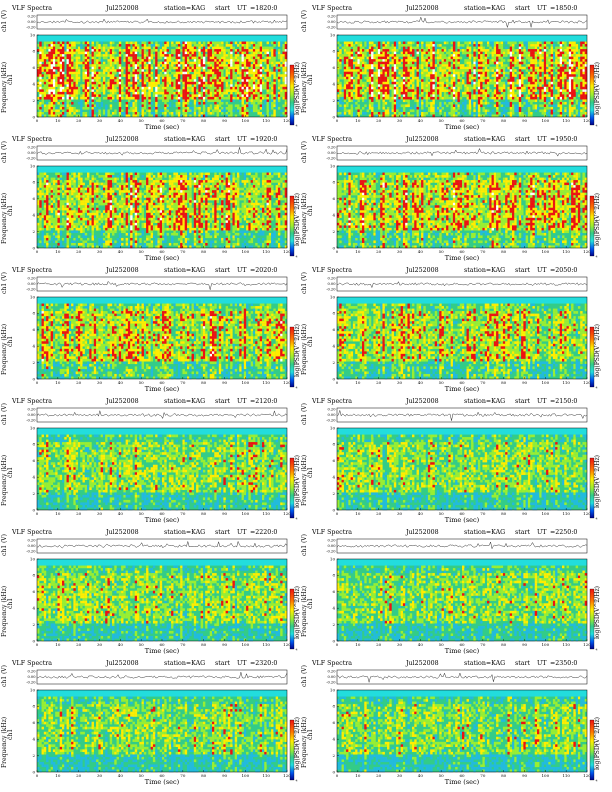 The height and width of the screenshot is (792, 612). What do you see at coordinates (462, 677) in the screenshot?
I see `waveform-frame` at bounding box center [462, 677].